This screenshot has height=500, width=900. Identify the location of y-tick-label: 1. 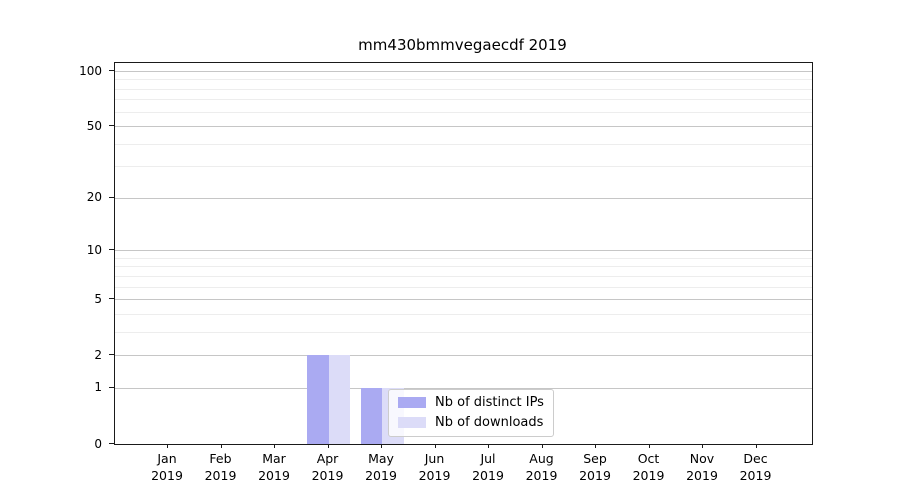
(98, 387).